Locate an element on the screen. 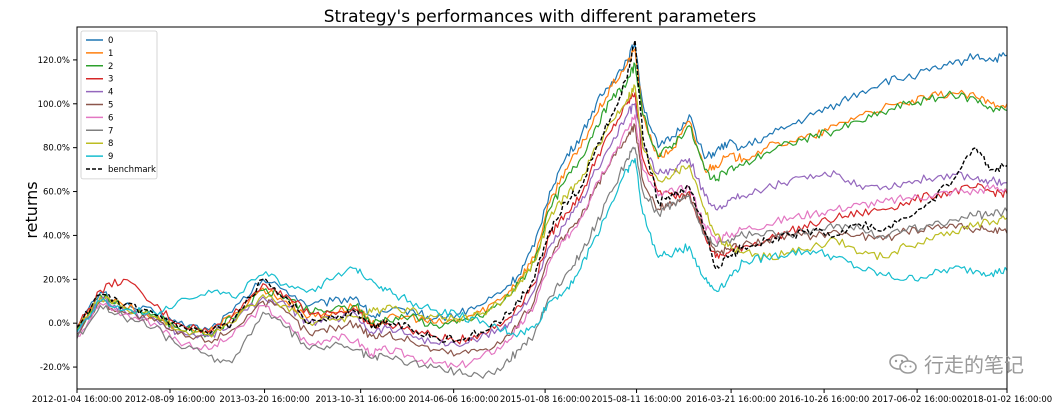 This screenshot has width=1056, height=414. x-tick-label: 2013-03-20 16:00:00 is located at coordinates (264, 400).